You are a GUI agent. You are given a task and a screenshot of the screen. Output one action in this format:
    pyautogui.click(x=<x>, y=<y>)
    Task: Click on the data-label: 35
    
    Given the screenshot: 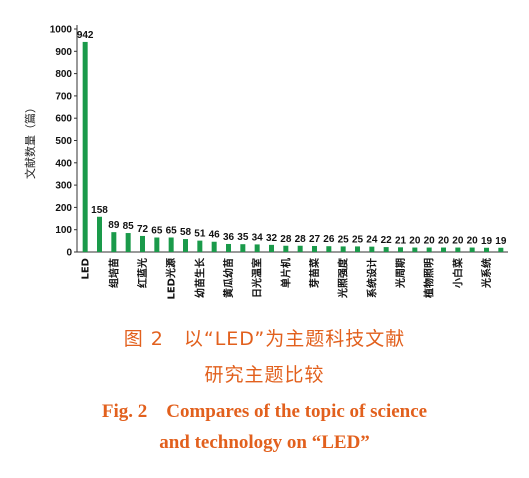 What is the action you would take?
    pyautogui.click(x=243, y=237)
    